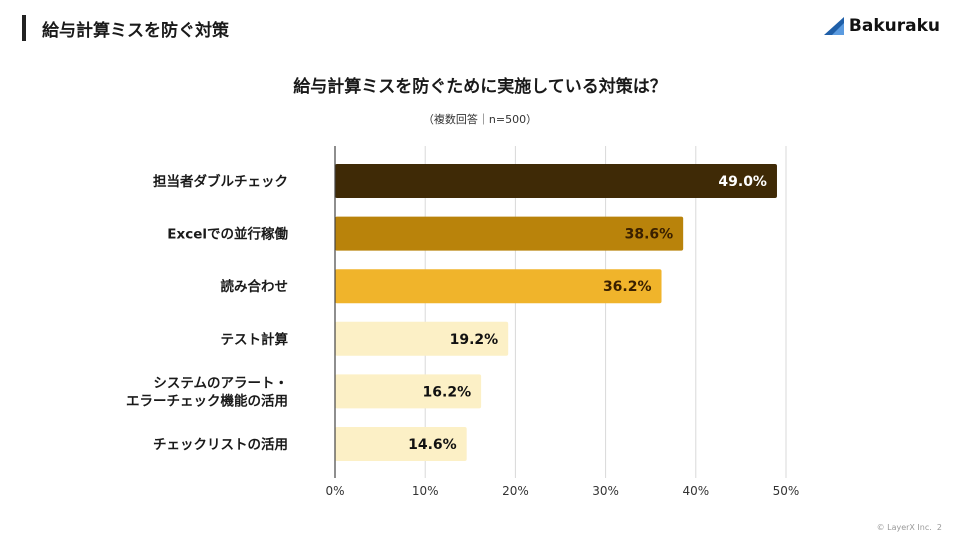 The width and height of the screenshot is (960, 540). Describe the element at coordinates (480, 119) in the screenshot. I see `chart-subtitle: （複数回答｜n=500）` at that location.